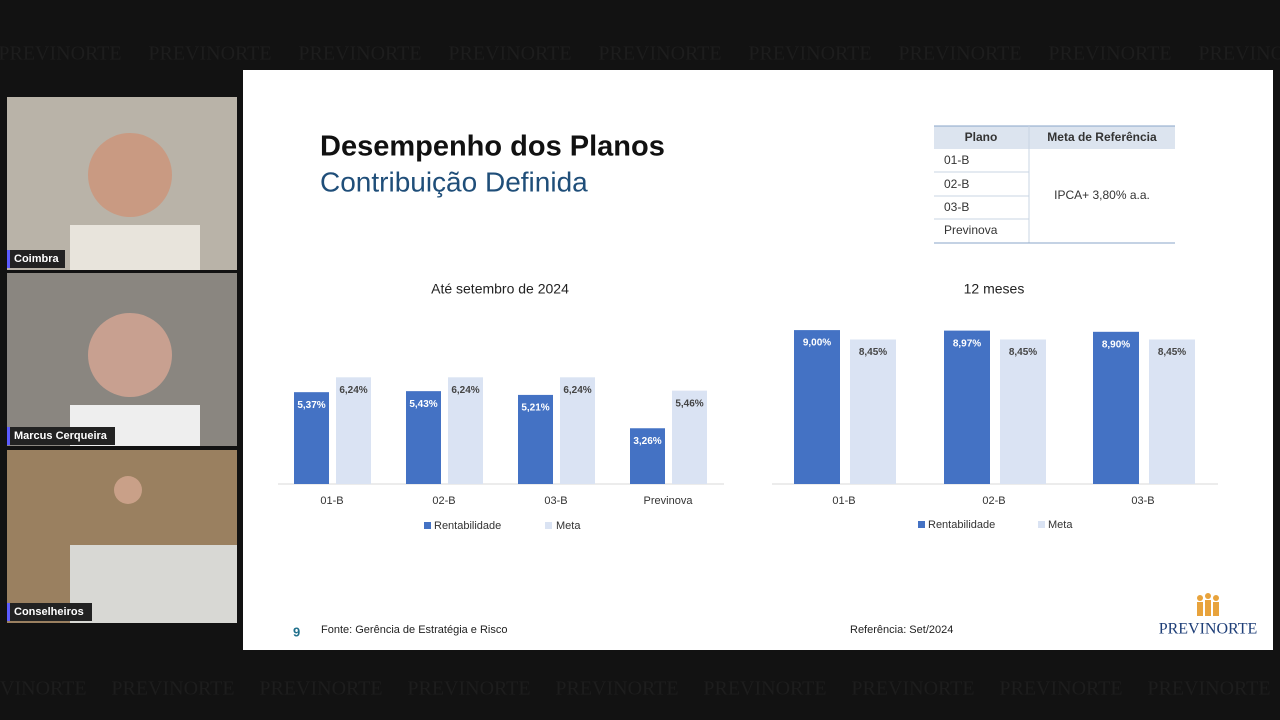  What do you see at coordinates (1208, 629) in the screenshot?
I see `logo-text: PREVINORTE` at bounding box center [1208, 629].